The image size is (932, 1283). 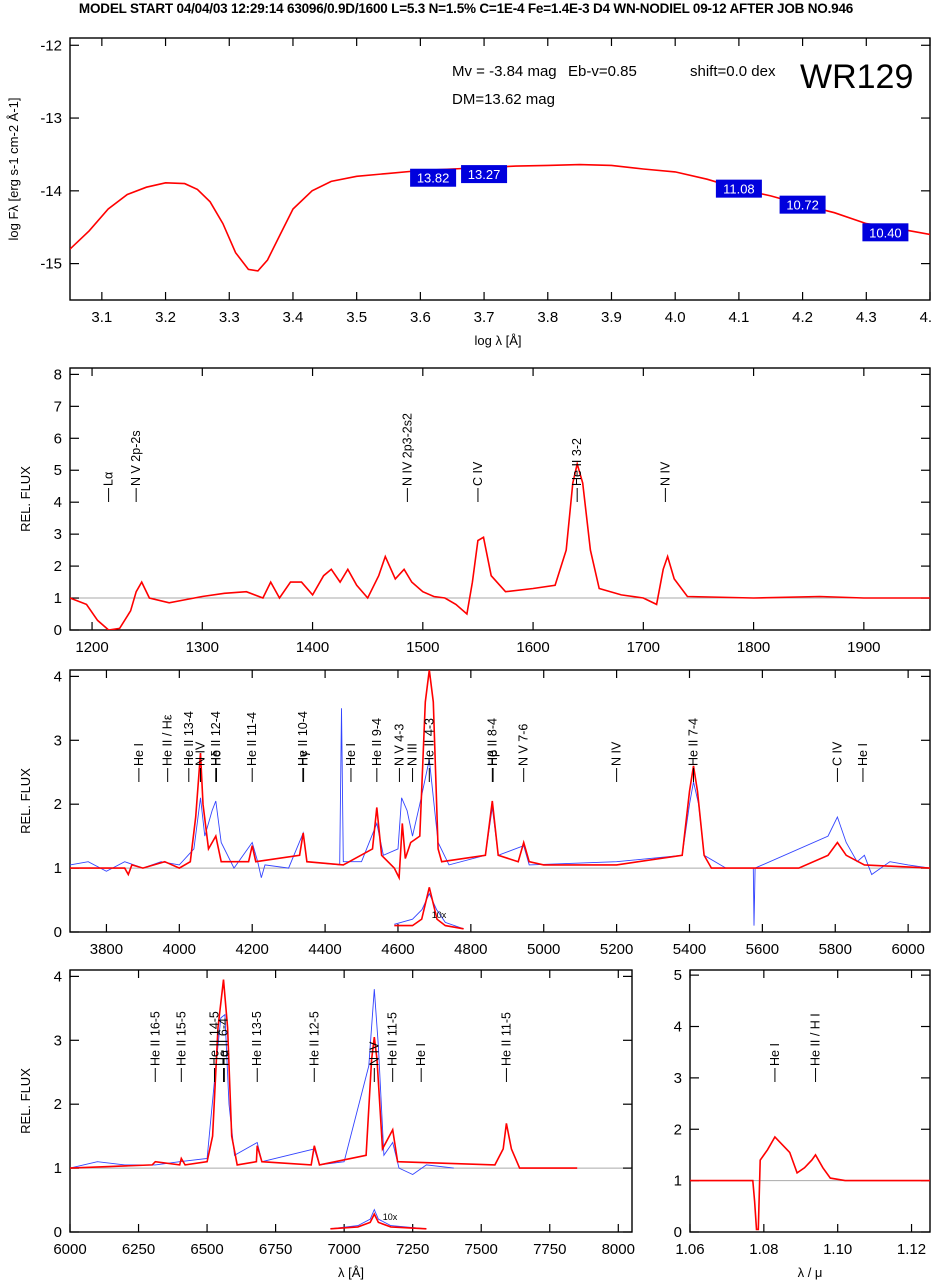 What do you see at coordinates (58, 1104) in the screenshot?
I see `red-ytick-label: 2` at bounding box center [58, 1104].